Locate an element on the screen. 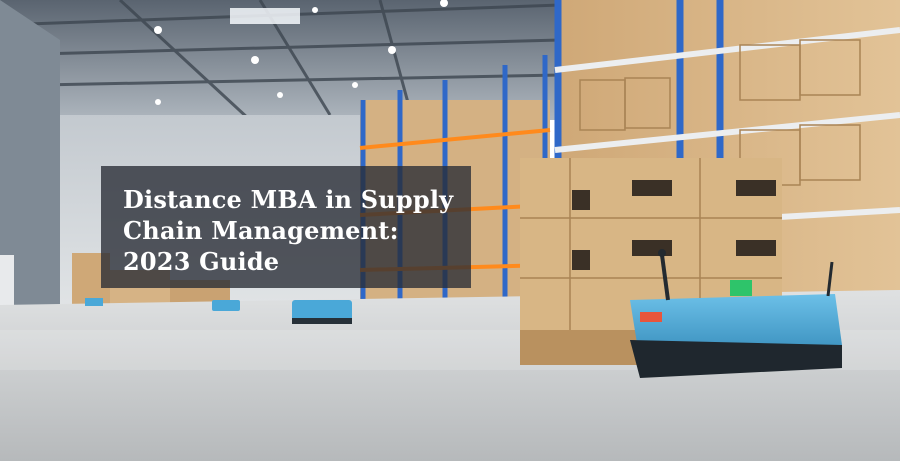 The image size is (900, 461). autonomous-forklift-robot is located at coordinates (736, 313).